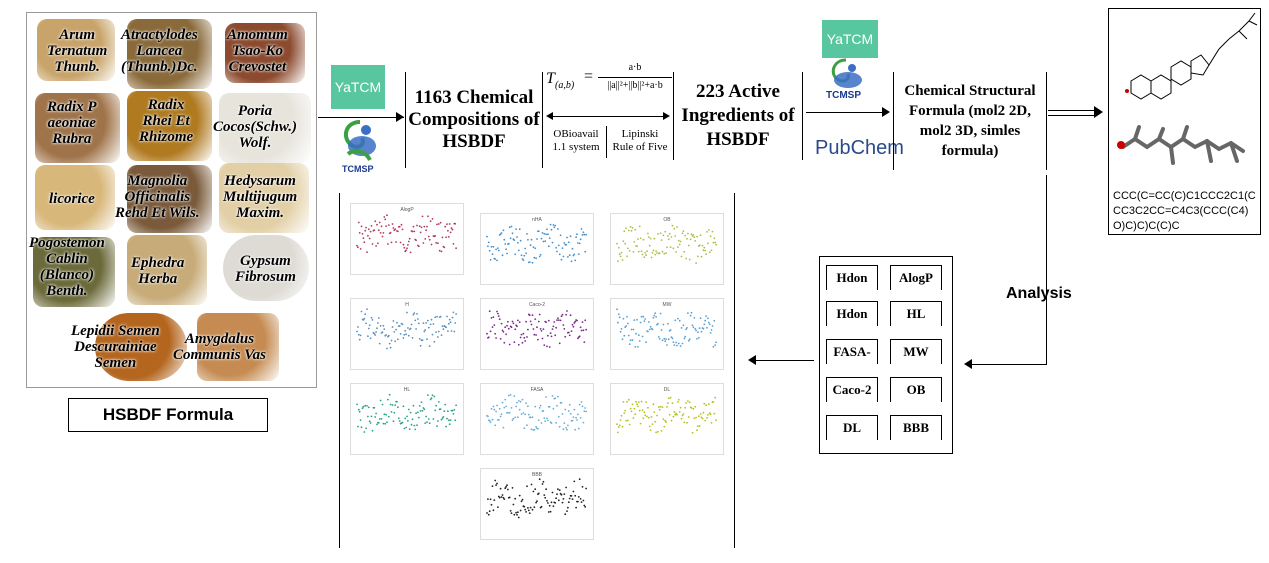 This screenshot has width=1269, height=563. I want to click on arrow-herbs-to-db, so click(361, 117).